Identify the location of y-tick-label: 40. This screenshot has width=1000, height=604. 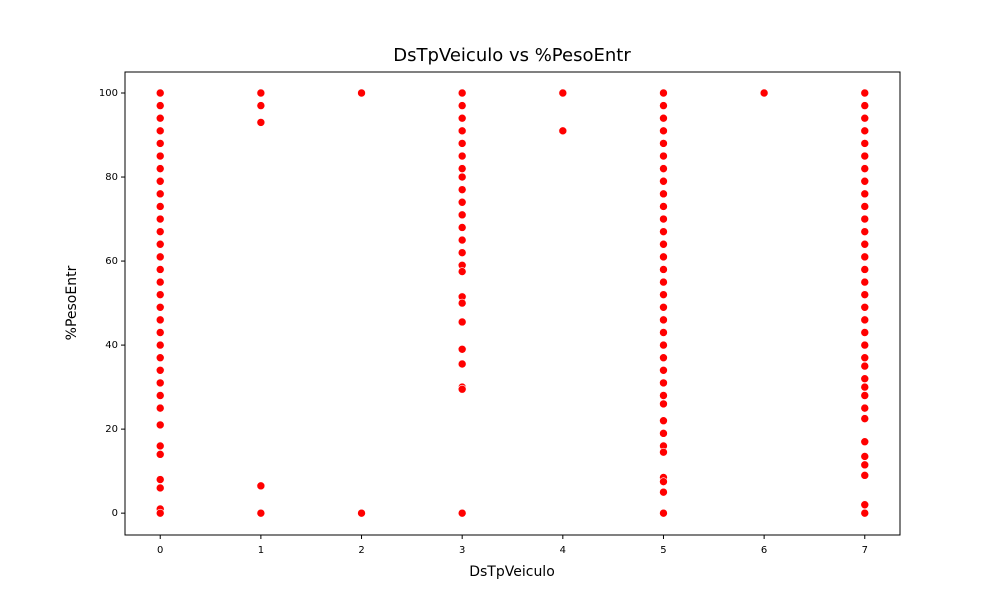
(111, 345).